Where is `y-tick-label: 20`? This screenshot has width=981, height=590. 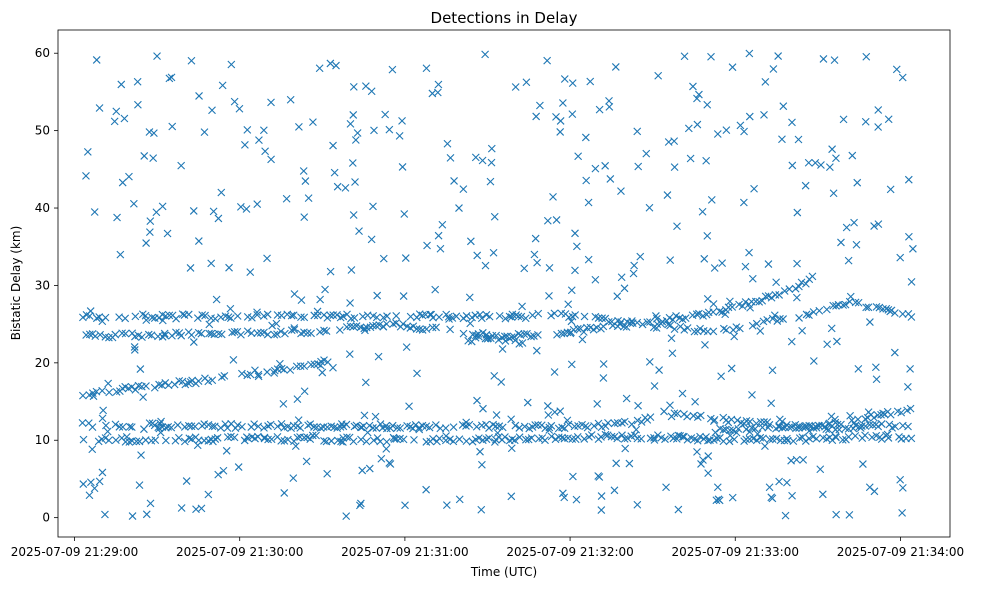 y-tick-label: 20 is located at coordinates (42, 363).